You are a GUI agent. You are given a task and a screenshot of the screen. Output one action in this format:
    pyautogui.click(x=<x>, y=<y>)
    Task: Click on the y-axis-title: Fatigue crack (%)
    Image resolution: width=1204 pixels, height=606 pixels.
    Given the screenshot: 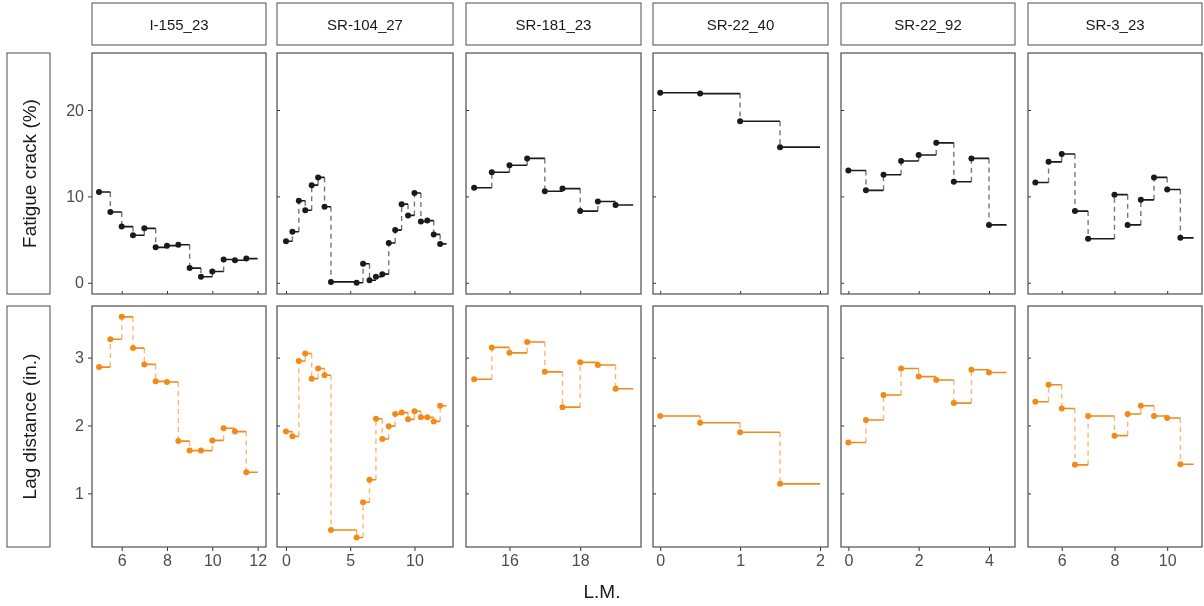 What is the action you would take?
    pyautogui.click(x=29, y=173)
    